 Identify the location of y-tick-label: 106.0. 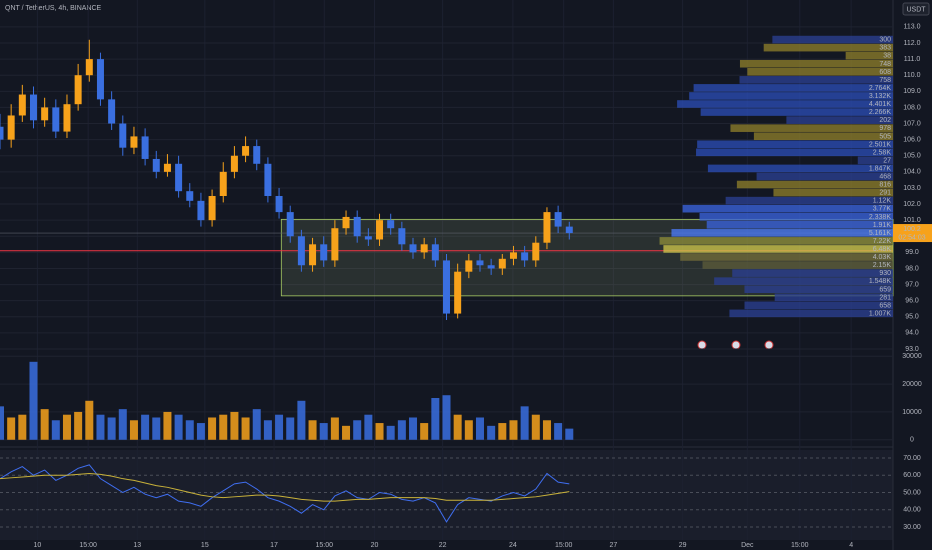
(912, 139).